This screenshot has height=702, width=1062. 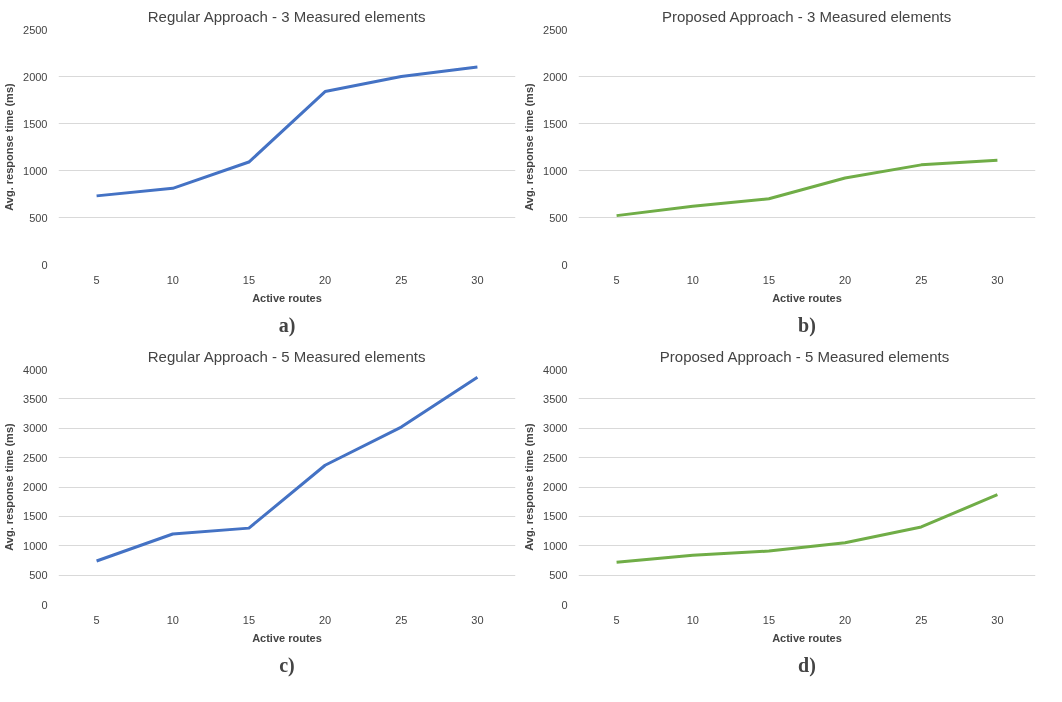 What do you see at coordinates (286, 16) in the screenshot?
I see `chart-title: Regular Approach - 3 Measured elements` at bounding box center [286, 16].